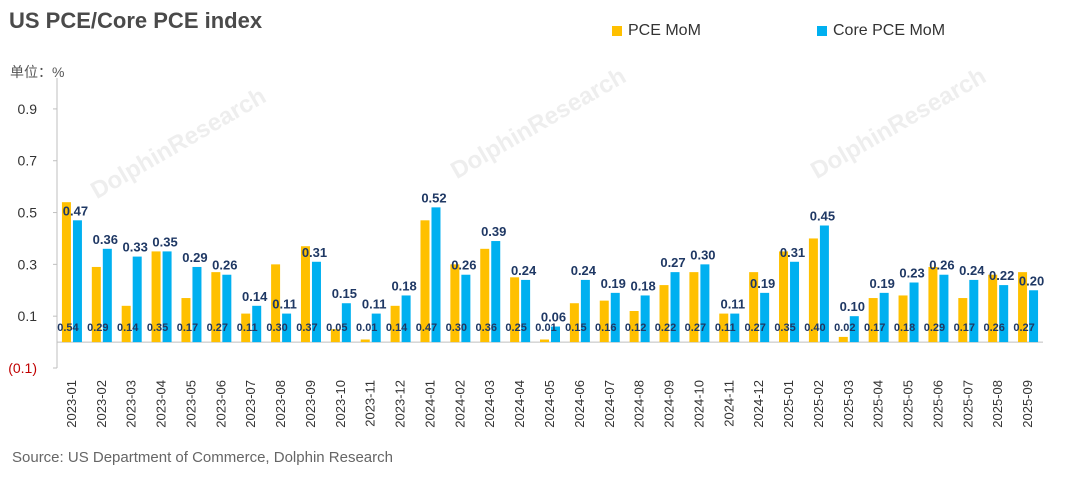  Describe the element at coordinates (848, 404) in the screenshot. I see `x-tick-label: 2025-03` at that location.